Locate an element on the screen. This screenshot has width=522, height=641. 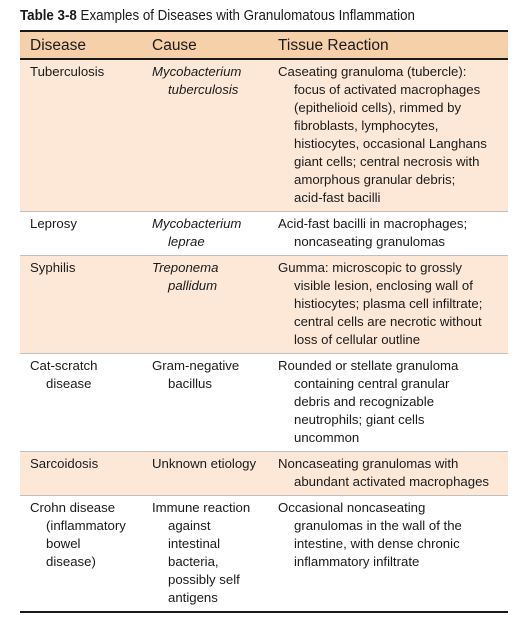
header-tissue-reaction: Tissue Reaction is located at coordinates (333, 45).